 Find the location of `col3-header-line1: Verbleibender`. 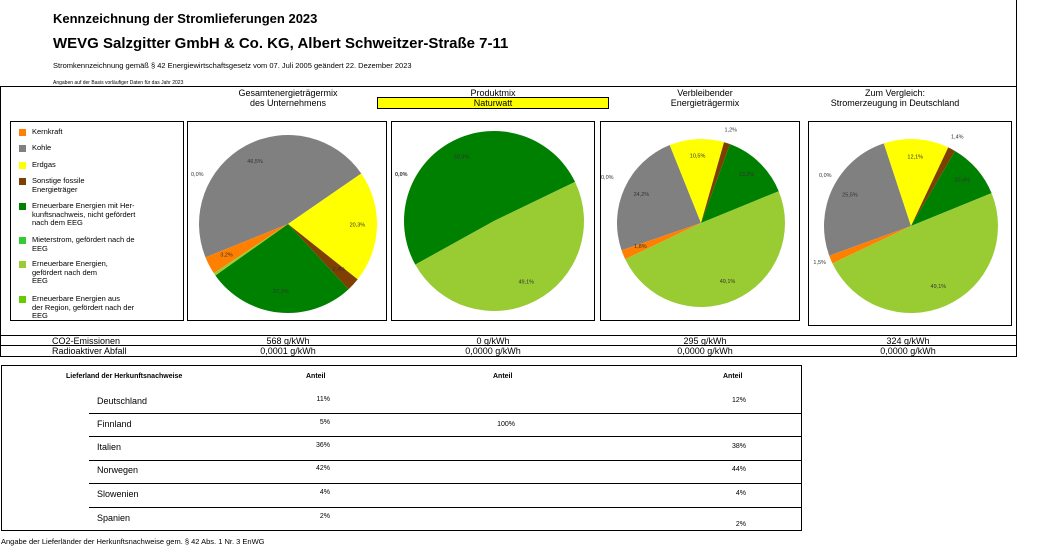

col3-header-line1: Verbleibender is located at coordinates (705, 93).